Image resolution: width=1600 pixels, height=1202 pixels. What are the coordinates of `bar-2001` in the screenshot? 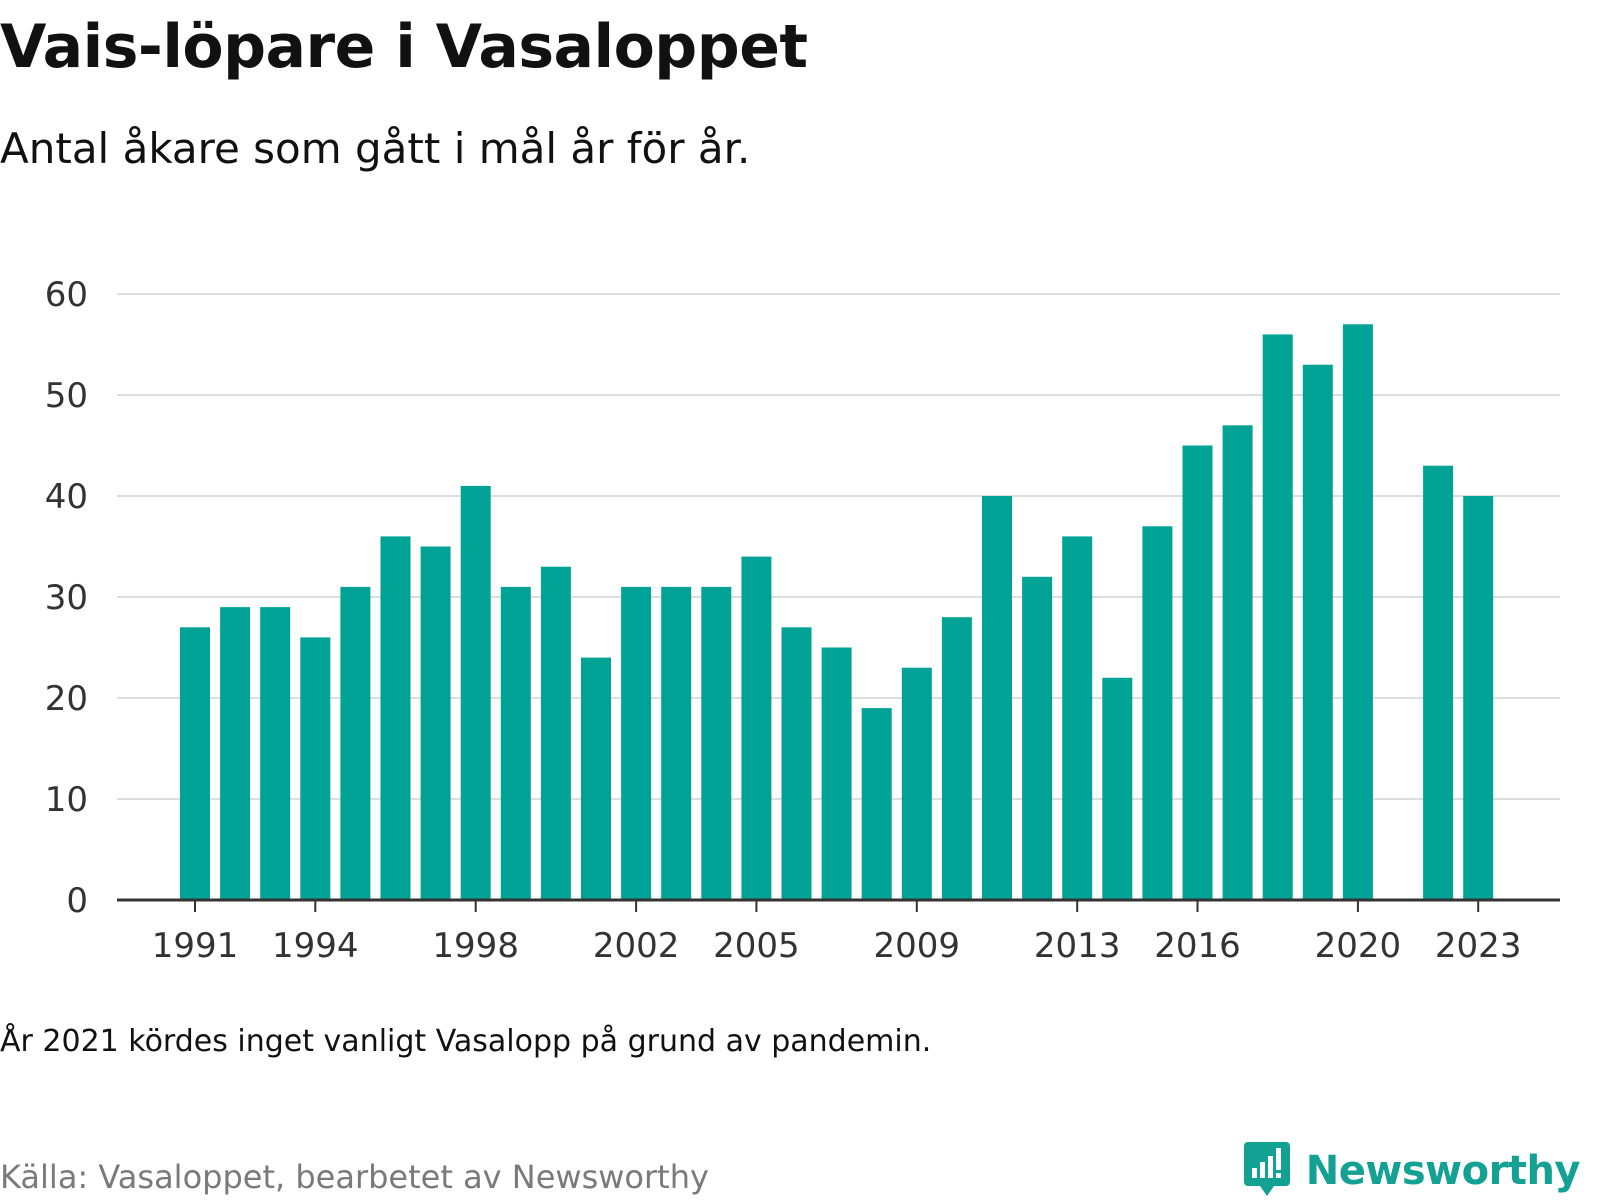 It's located at (596, 778).